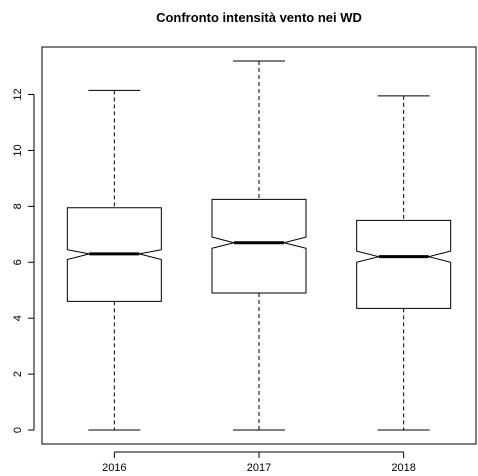 Image resolution: width=478 pixels, height=476 pixels. Describe the element at coordinates (114, 468) in the screenshot. I see `x-tick-label: 2016` at that location.